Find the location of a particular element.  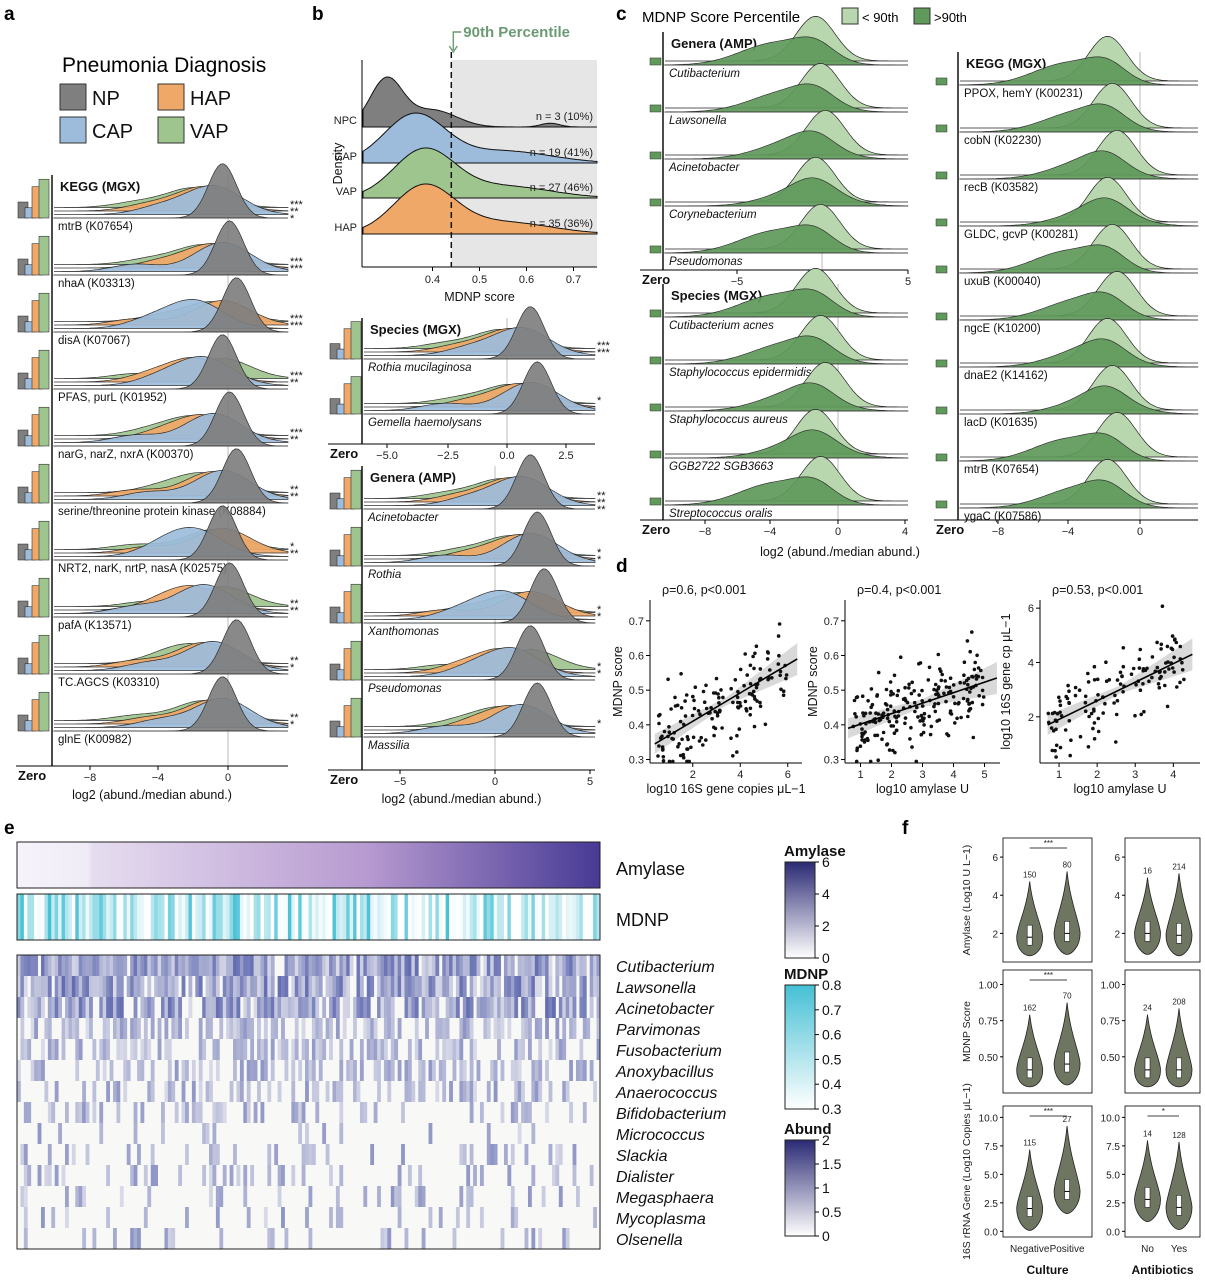

heatmap-row-label: Parvimonas is located at coordinates (658, 1030).